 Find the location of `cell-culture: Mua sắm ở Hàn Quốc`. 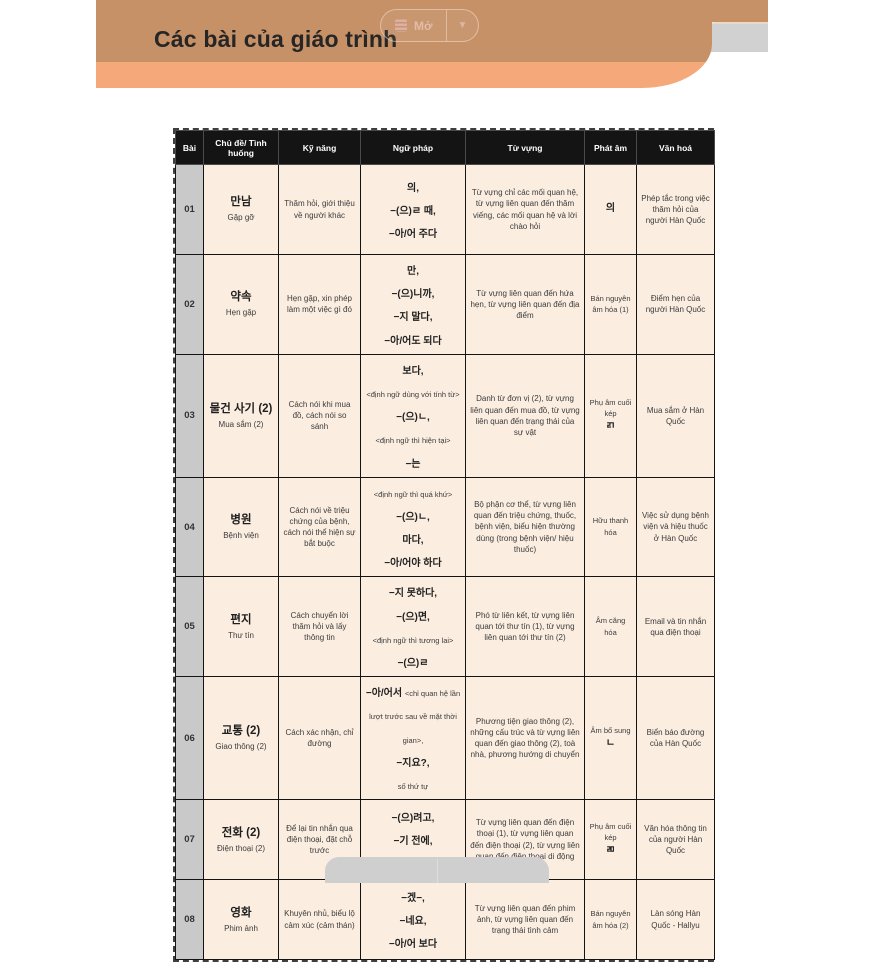

cell-culture: Mua sắm ở Hàn Quốc is located at coordinates (675, 415).